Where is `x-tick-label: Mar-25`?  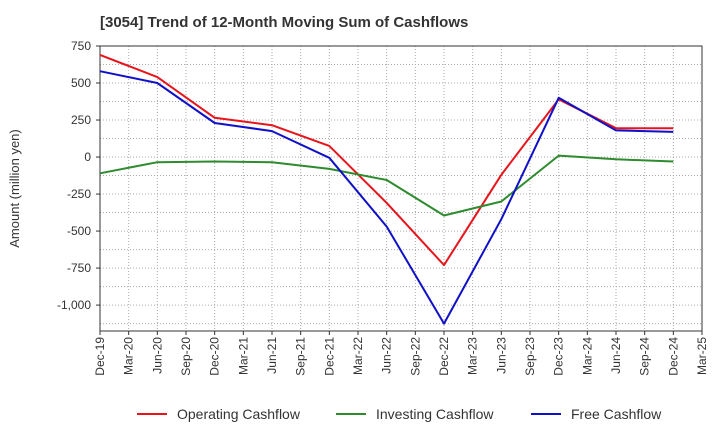 x-tick-label: Mar-25 is located at coordinates (702, 356).